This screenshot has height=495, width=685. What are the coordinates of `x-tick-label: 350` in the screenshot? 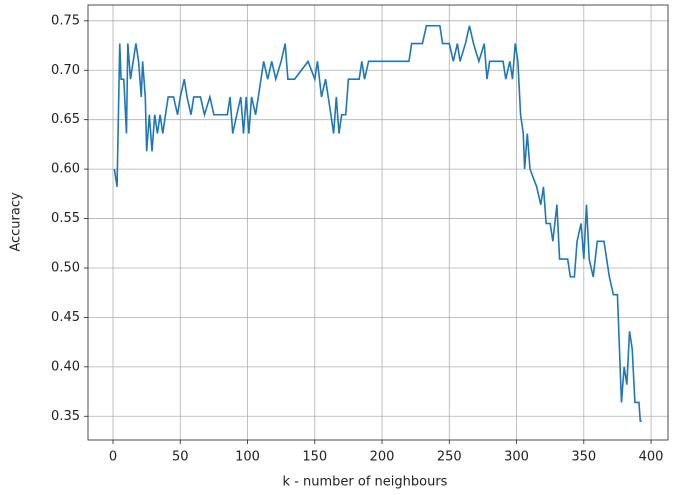 It's located at (583, 457).